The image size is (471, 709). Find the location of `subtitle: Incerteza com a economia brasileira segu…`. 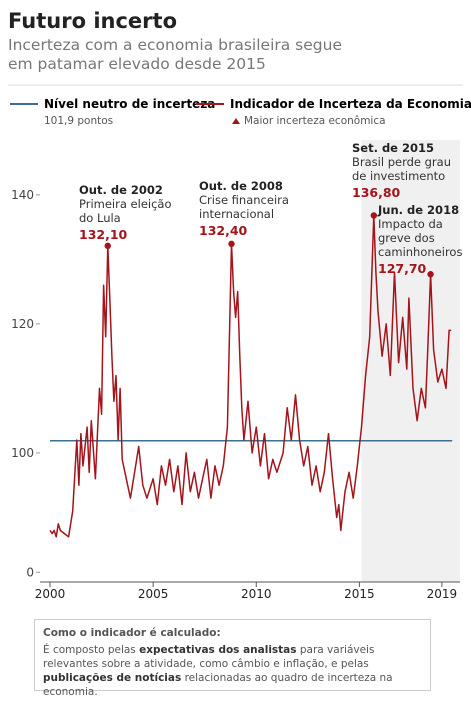

subtitle: Incerteza com a economia brasileira segu… is located at coordinates (175, 45).